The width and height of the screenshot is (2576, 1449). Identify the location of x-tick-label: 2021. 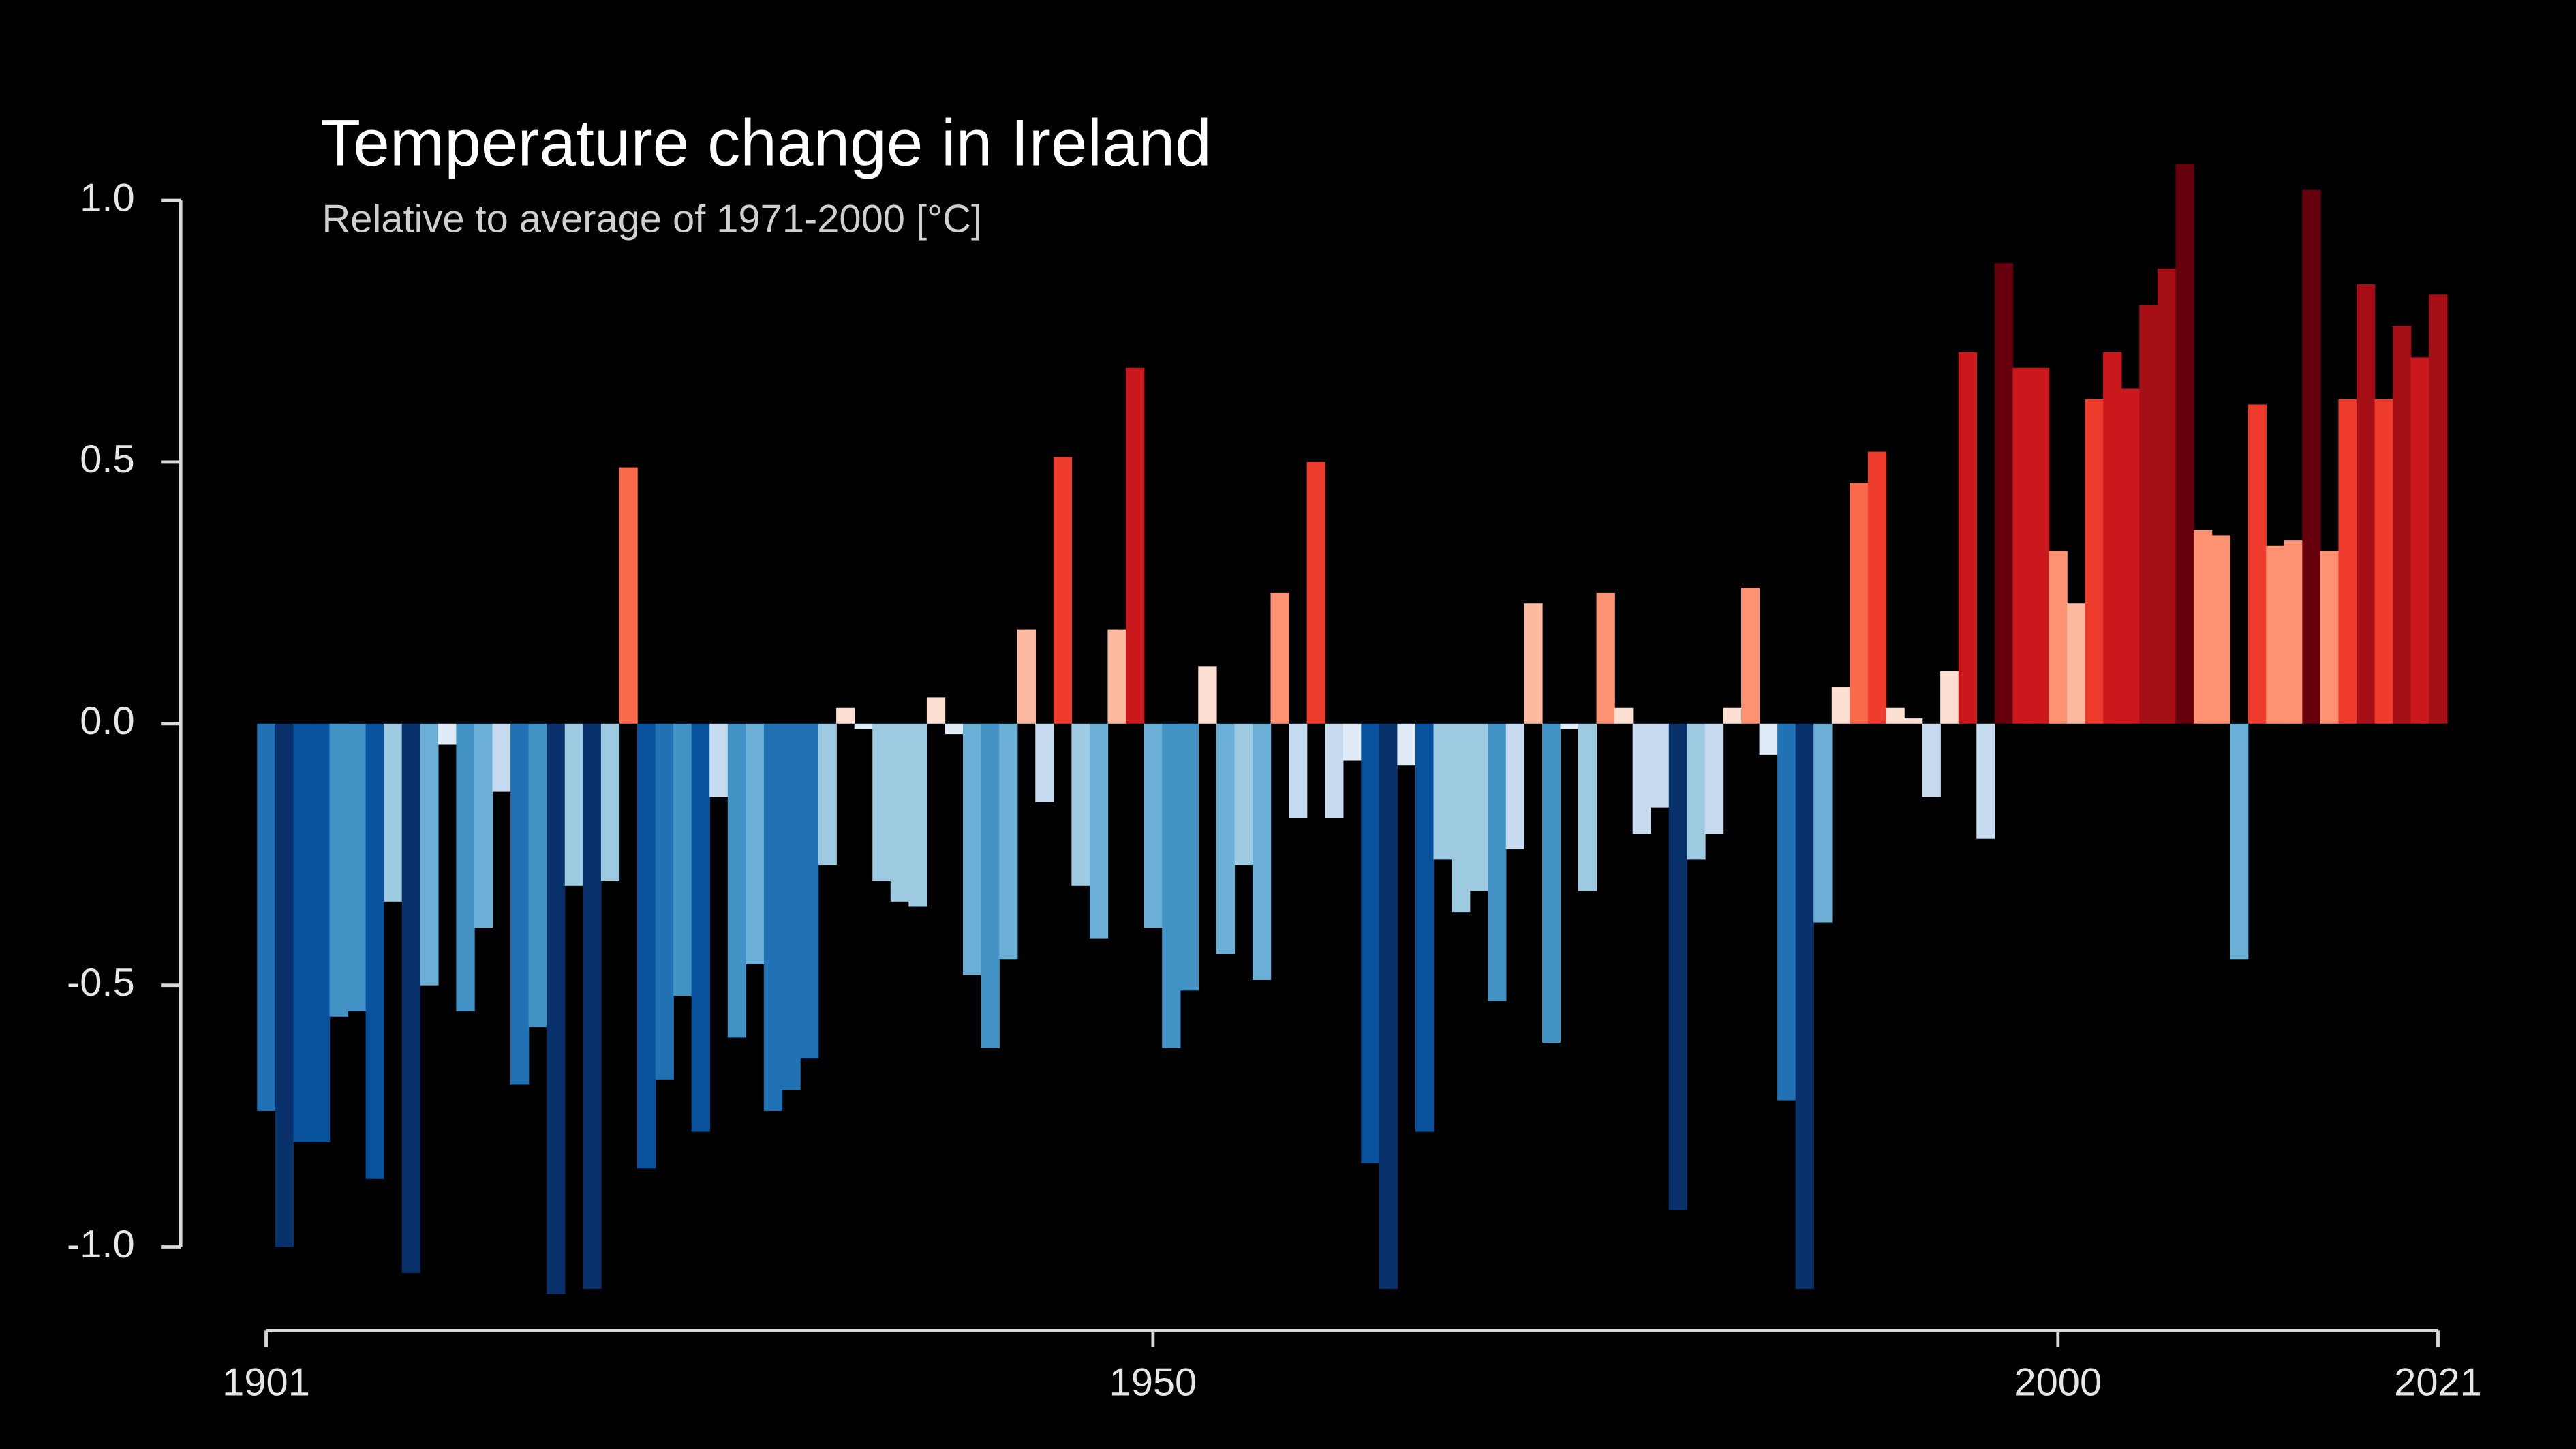
(2438, 1382).